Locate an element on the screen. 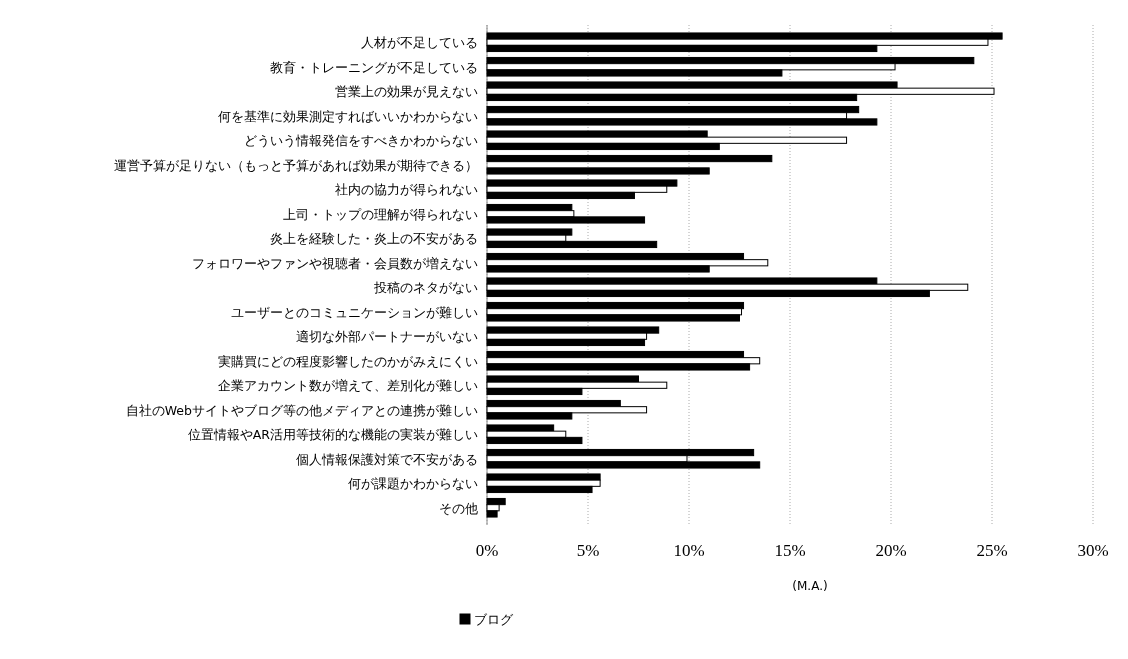  legend-label: ブログ is located at coordinates (494, 619).